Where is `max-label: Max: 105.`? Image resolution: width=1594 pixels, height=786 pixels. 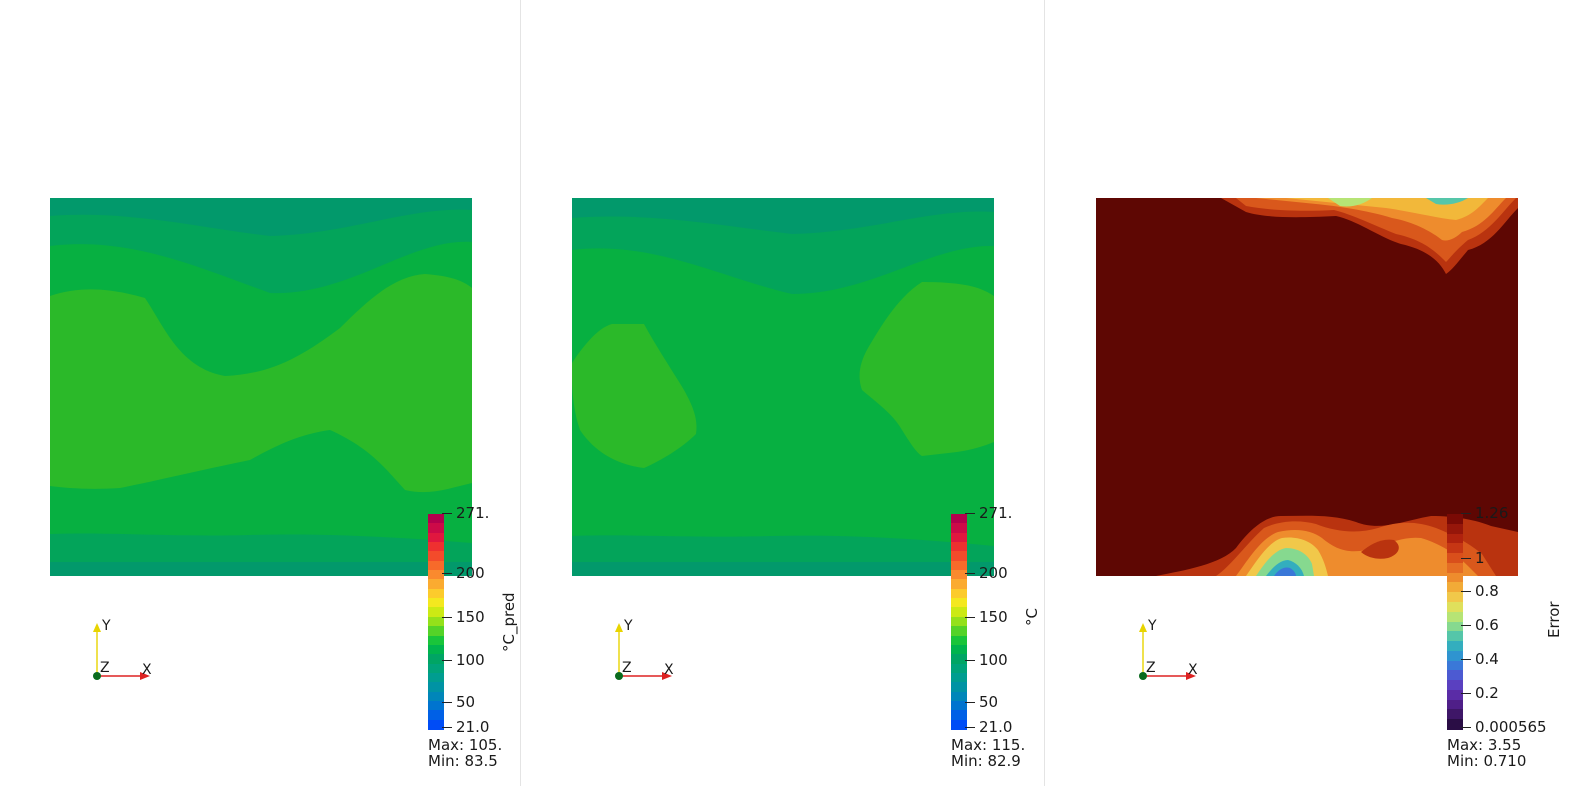
max-label: Max: 105. is located at coordinates (465, 745).